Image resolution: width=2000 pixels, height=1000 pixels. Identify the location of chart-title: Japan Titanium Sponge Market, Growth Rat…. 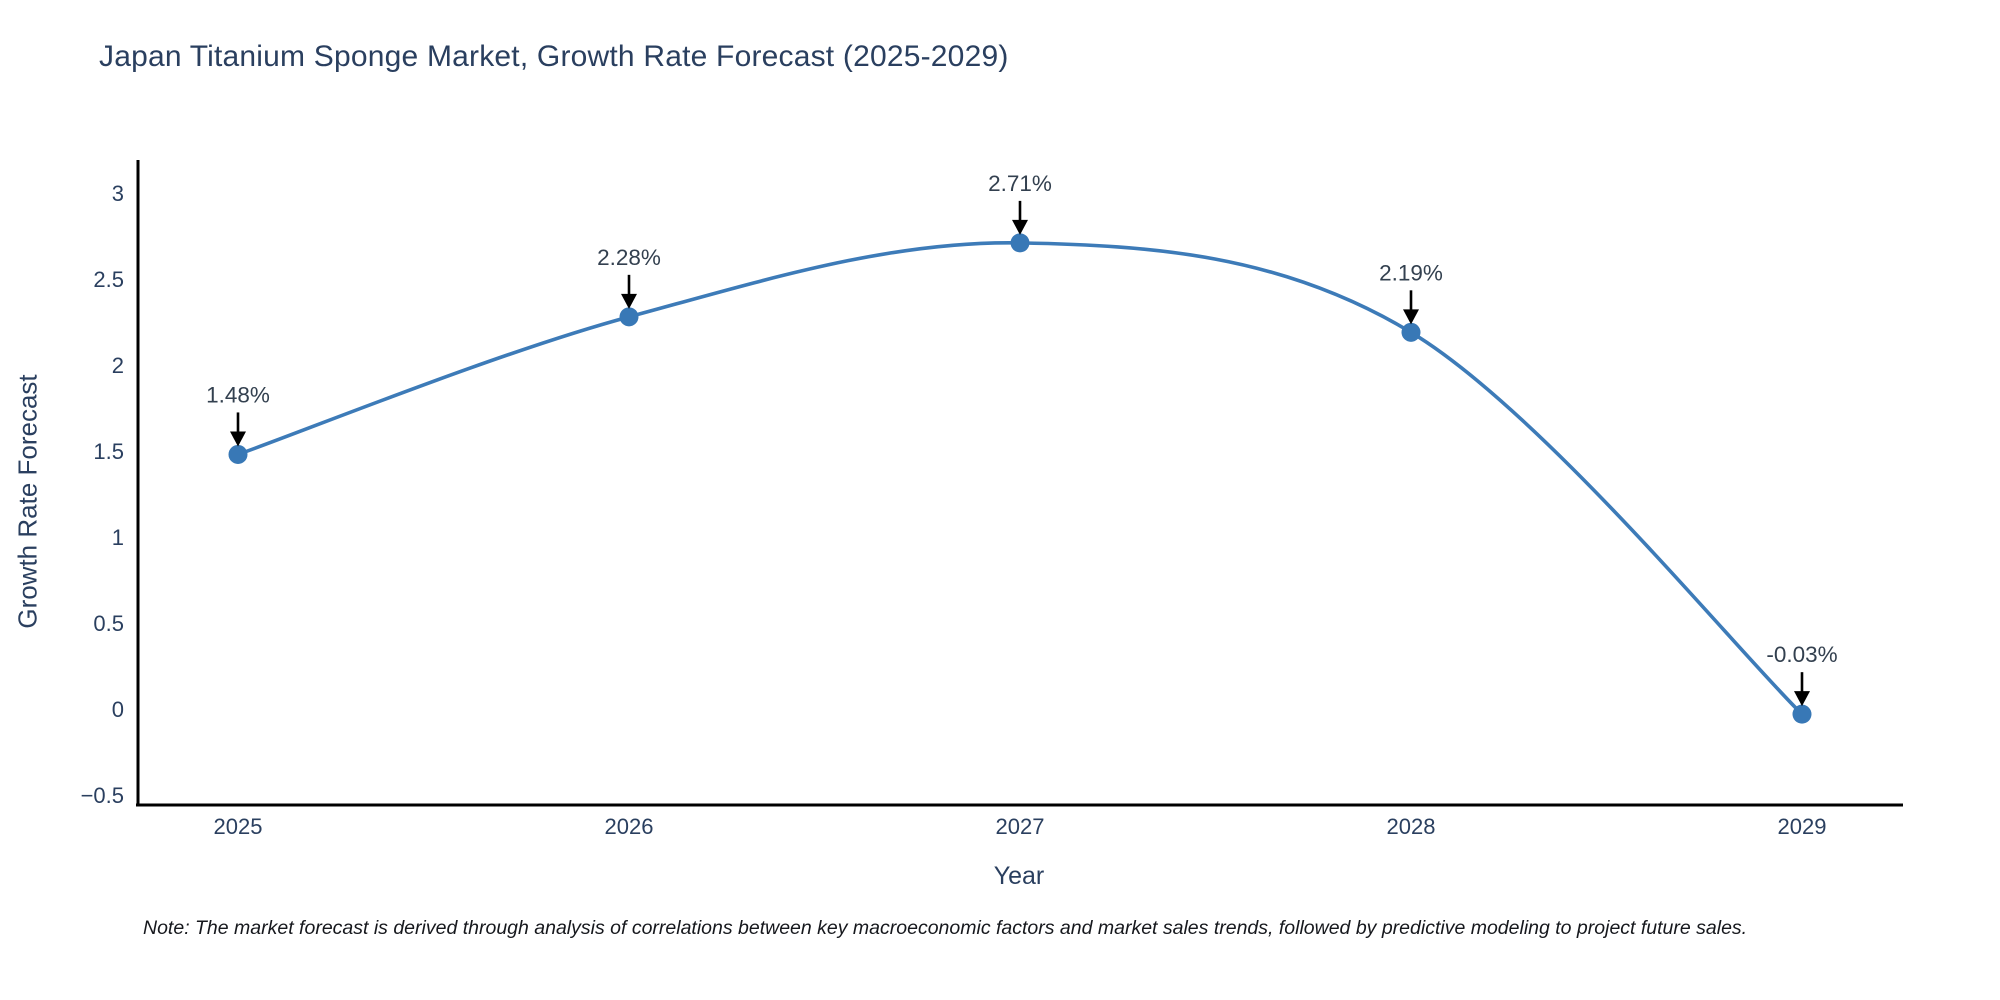
(554, 56).